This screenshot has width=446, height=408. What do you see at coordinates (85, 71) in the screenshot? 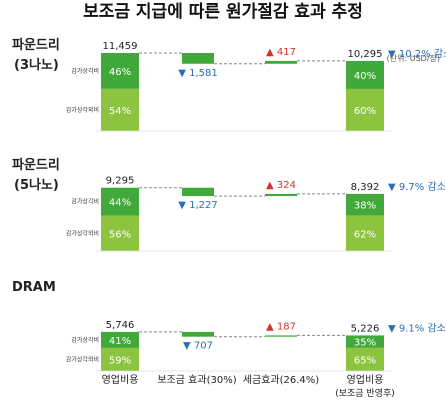
I see `row-1-before-top-seglabel: 감가상각비` at bounding box center [85, 71].